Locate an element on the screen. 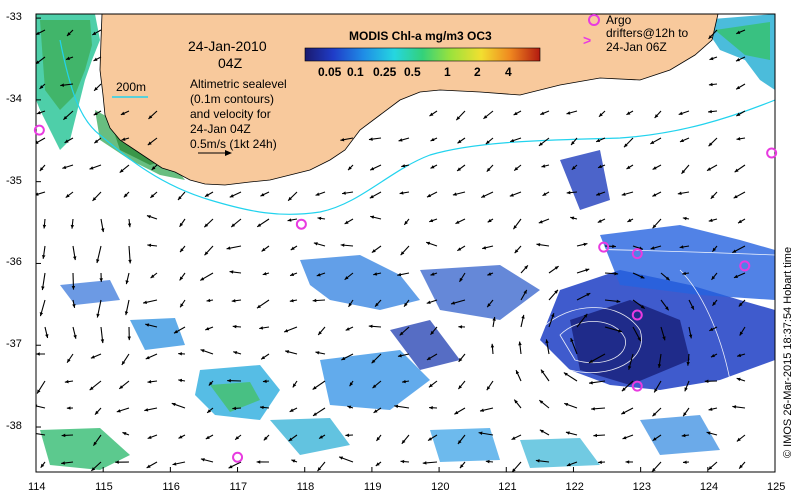 This screenshot has height=500, width=800. colorbar-tick-label: 0.5 is located at coordinates (412, 72).